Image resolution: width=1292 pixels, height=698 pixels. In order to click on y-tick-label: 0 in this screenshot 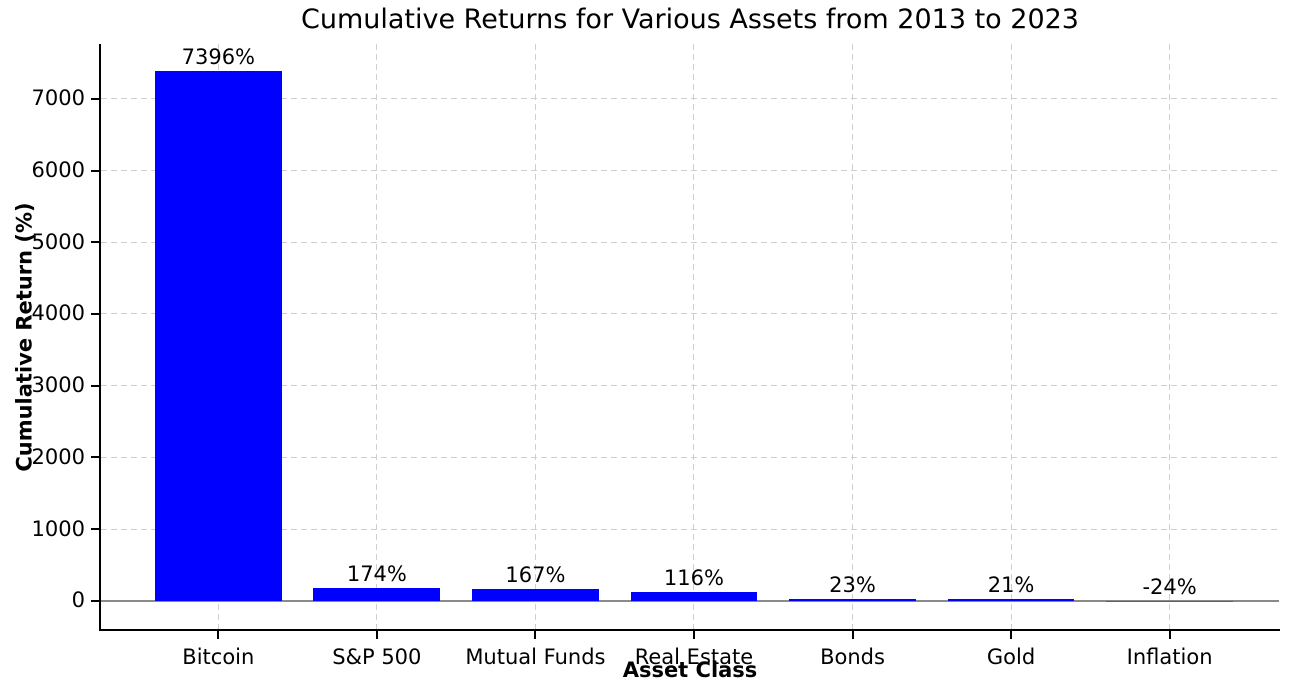, I will do `click(78, 600)`.